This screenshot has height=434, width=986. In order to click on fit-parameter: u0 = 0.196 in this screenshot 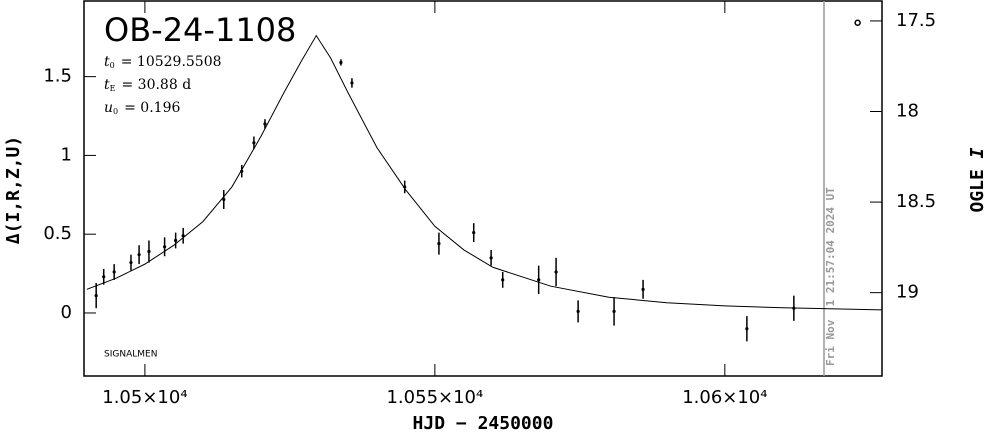, I will do `click(142, 108)`.